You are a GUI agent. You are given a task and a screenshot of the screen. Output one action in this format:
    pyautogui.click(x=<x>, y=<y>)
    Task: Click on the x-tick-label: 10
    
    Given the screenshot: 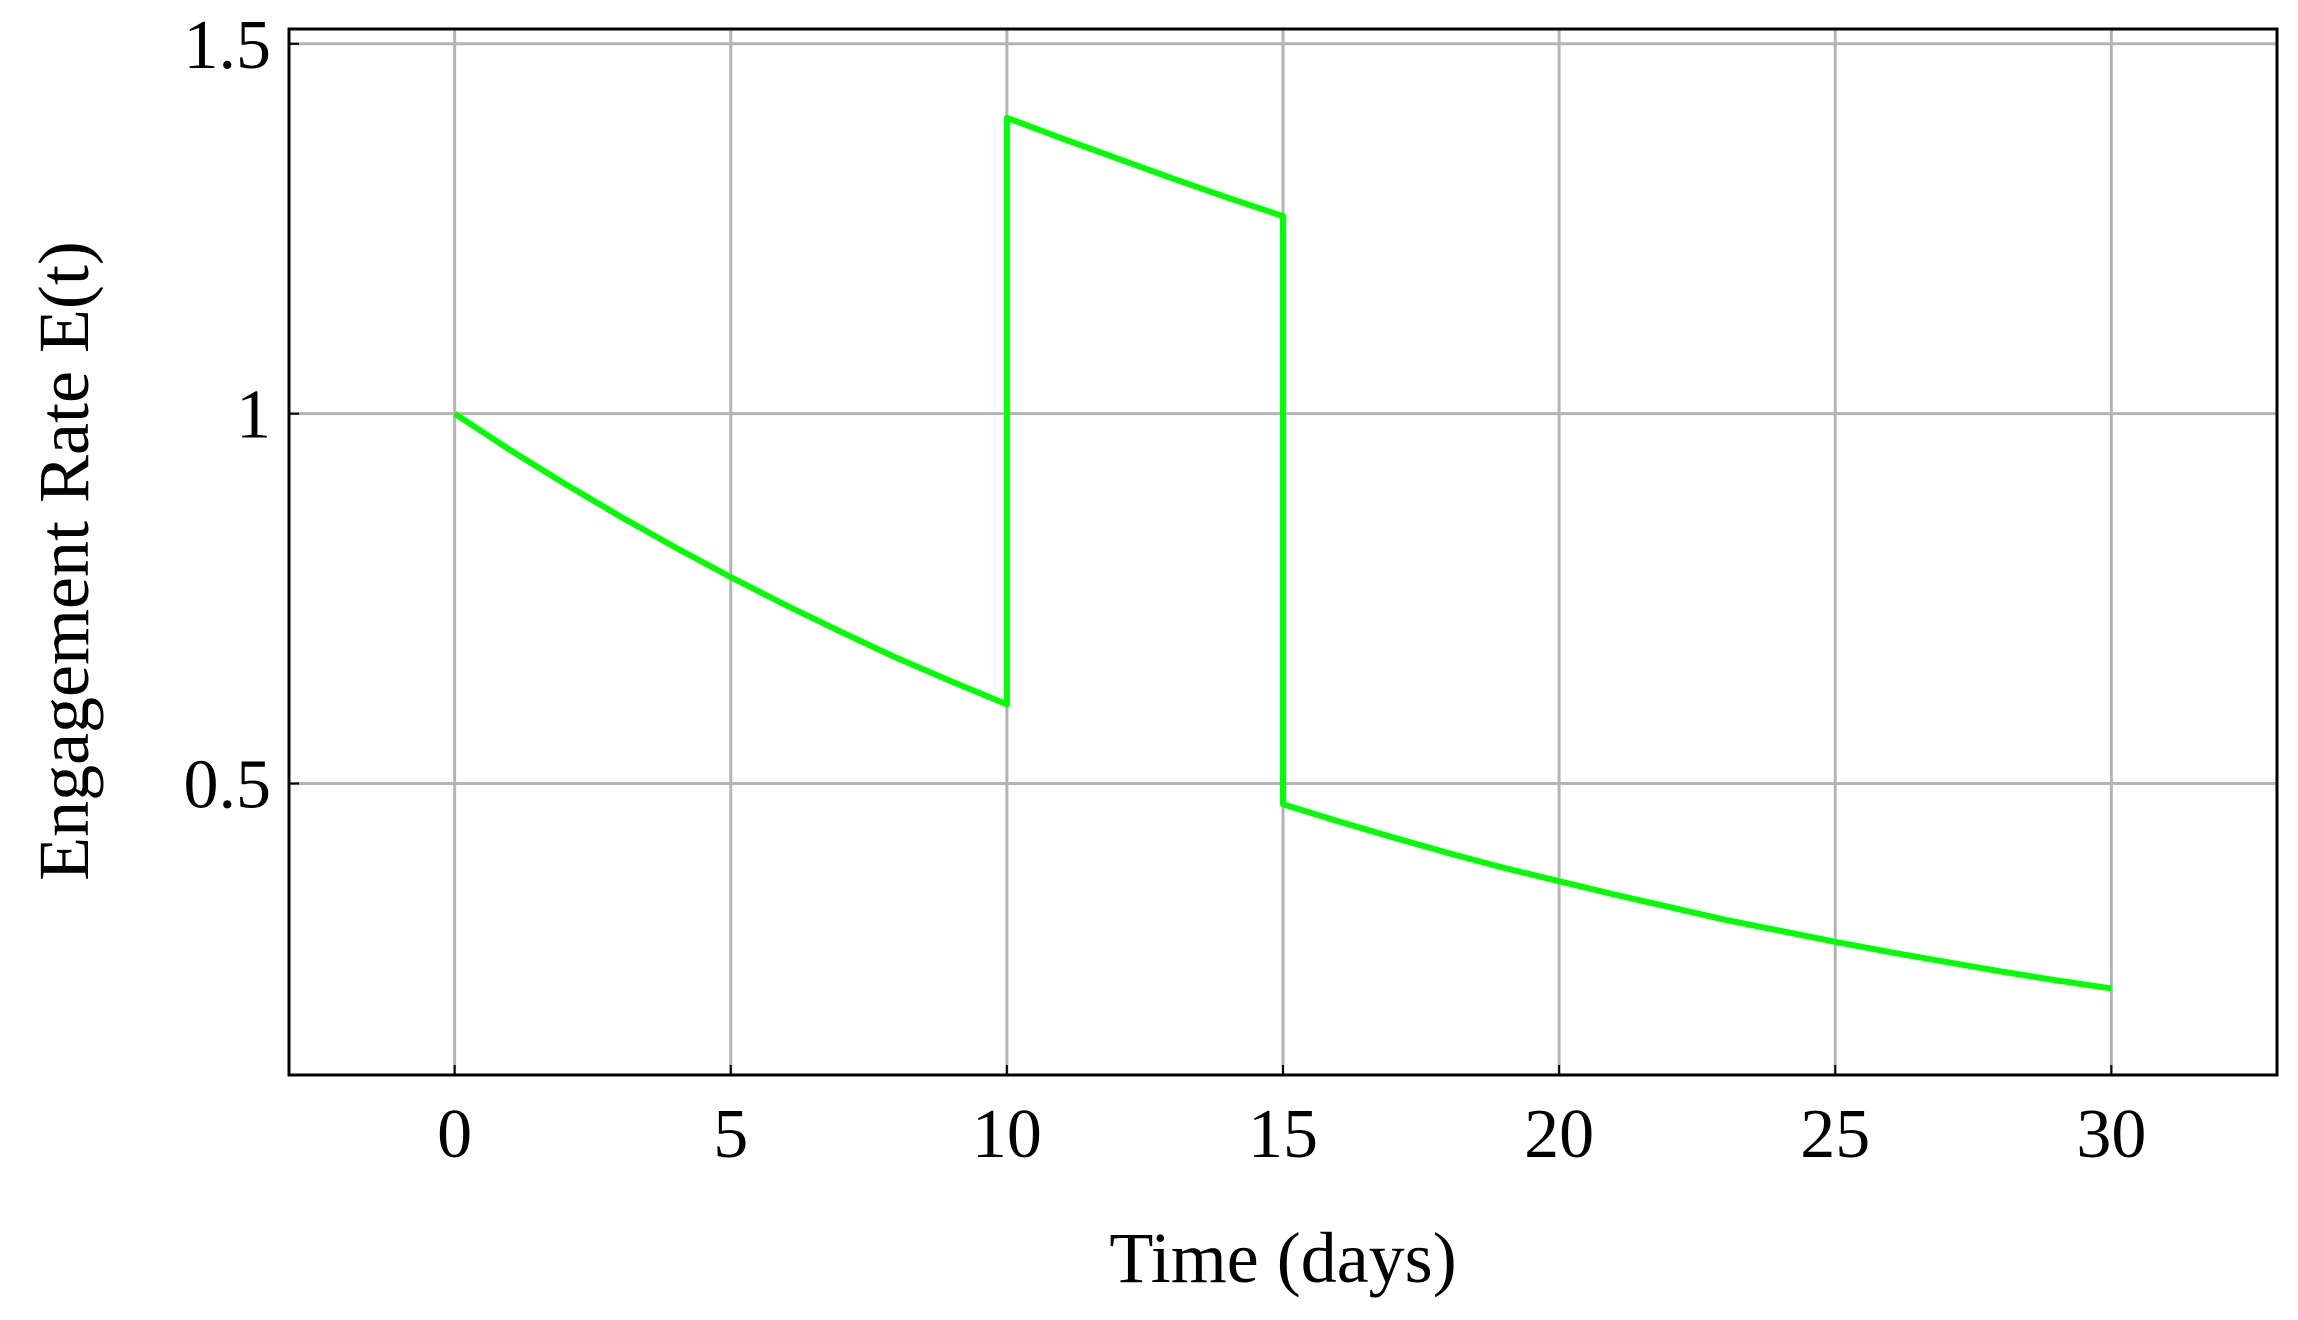 What is the action you would take?
    pyautogui.click(x=1007, y=1134)
    